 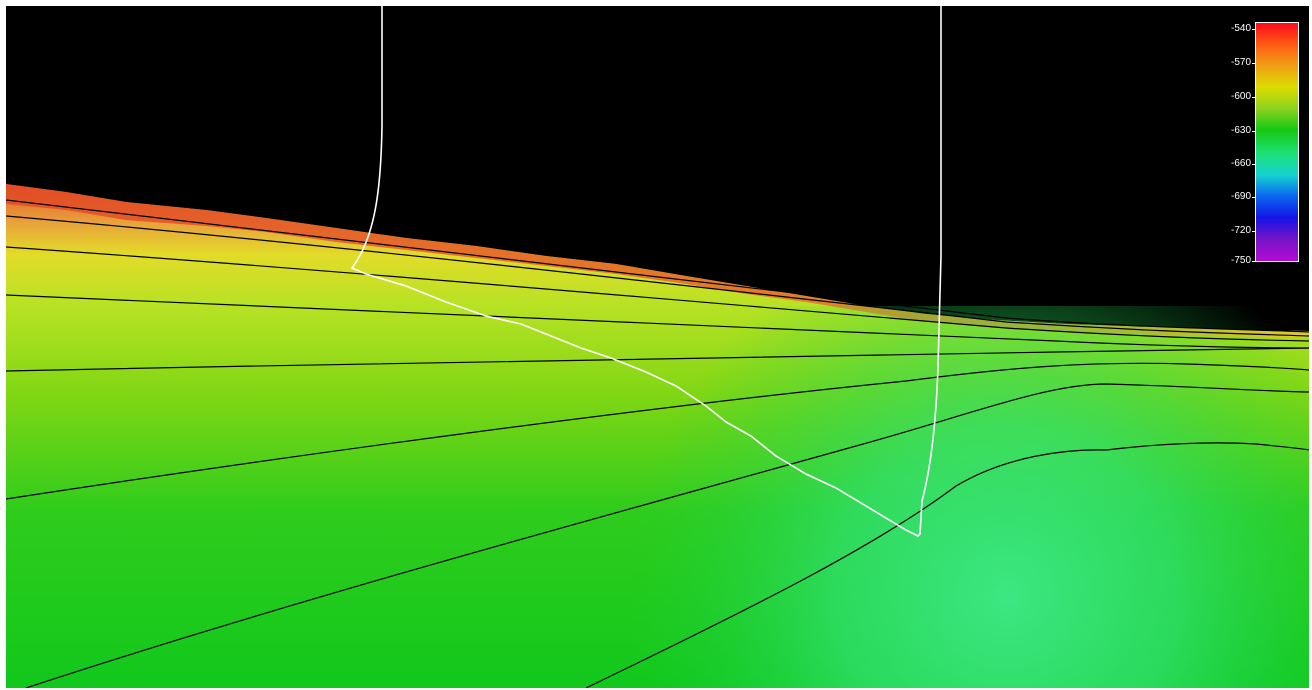 What do you see at coordinates (1236, 131) in the screenshot?
I see `legend-tick-label: -630` at bounding box center [1236, 131].